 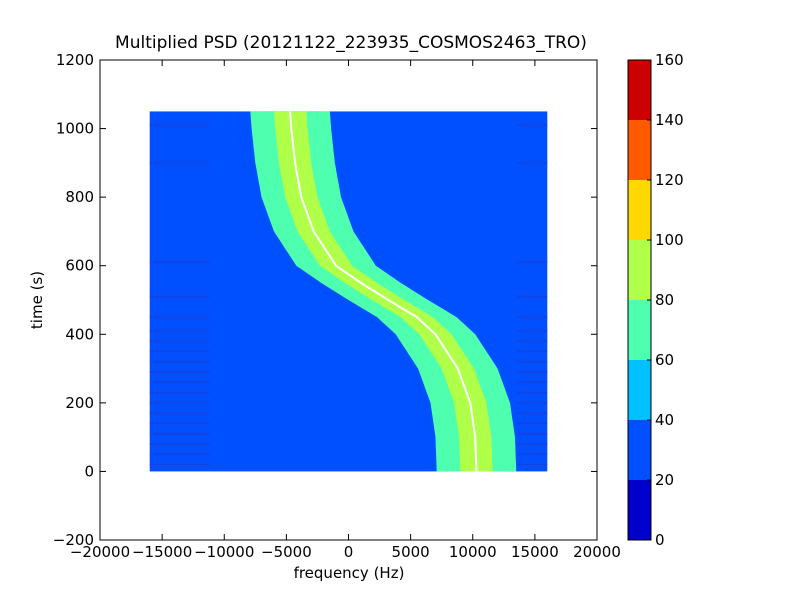 What do you see at coordinates (89, 471) in the screenshot?
I see `y-tick-label: 0` at bounding box center [89, 471].